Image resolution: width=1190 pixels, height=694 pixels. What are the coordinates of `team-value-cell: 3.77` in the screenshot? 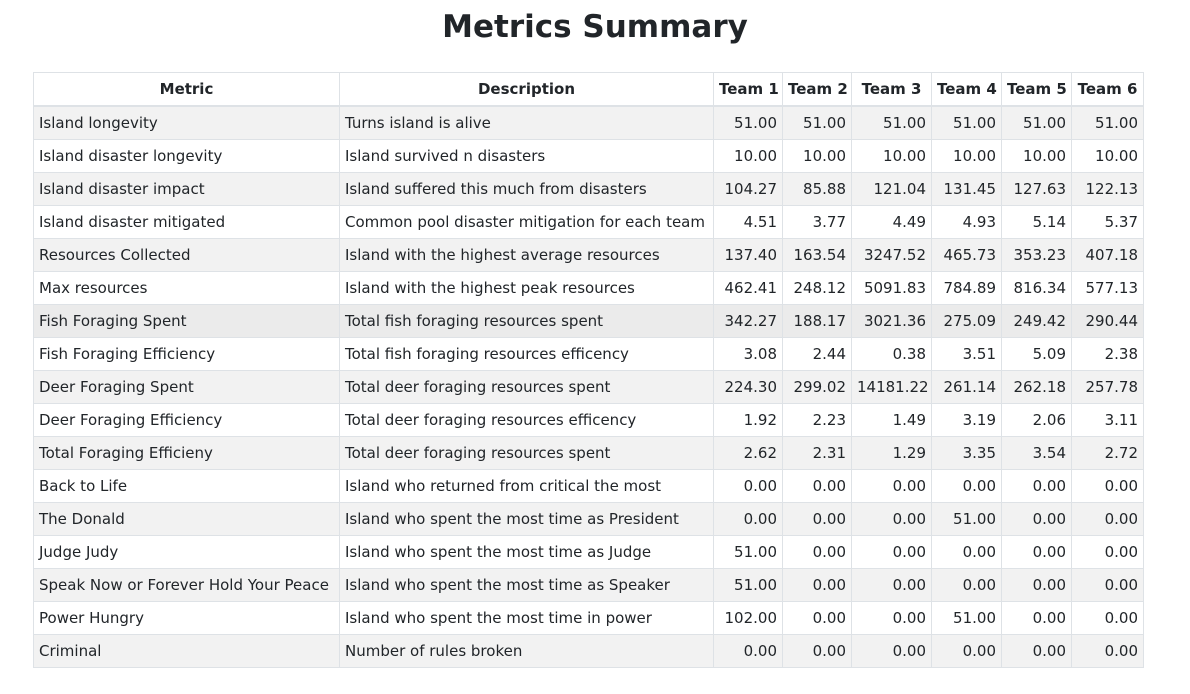 It's located at (817, 222).